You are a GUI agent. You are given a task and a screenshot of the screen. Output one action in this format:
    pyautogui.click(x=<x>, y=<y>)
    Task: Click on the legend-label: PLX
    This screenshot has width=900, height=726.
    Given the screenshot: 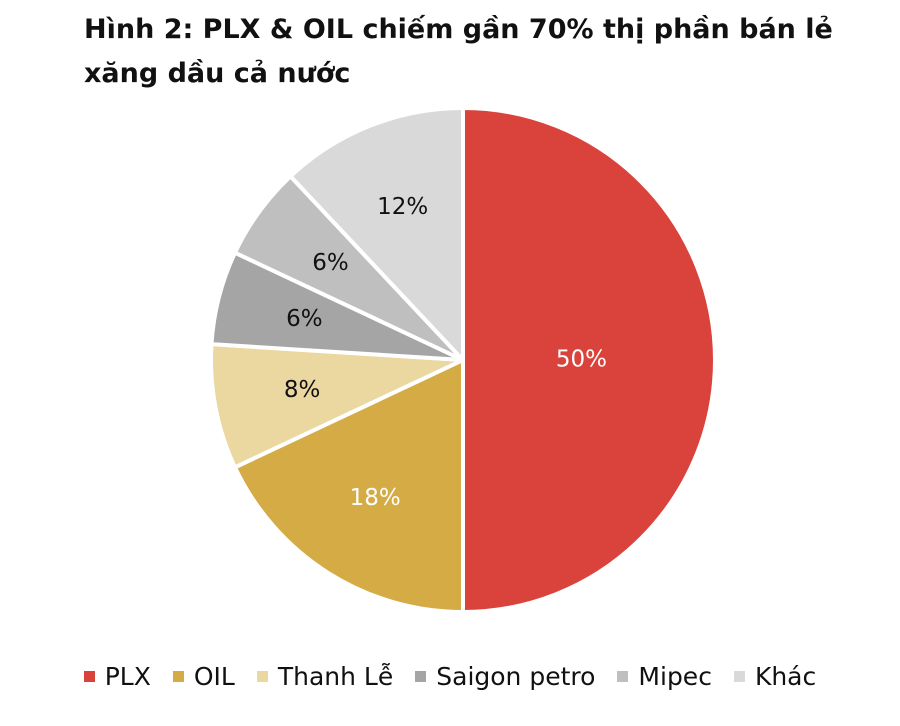 What is the action you would take?
    pyautogui.click(x=127, y=676)
    